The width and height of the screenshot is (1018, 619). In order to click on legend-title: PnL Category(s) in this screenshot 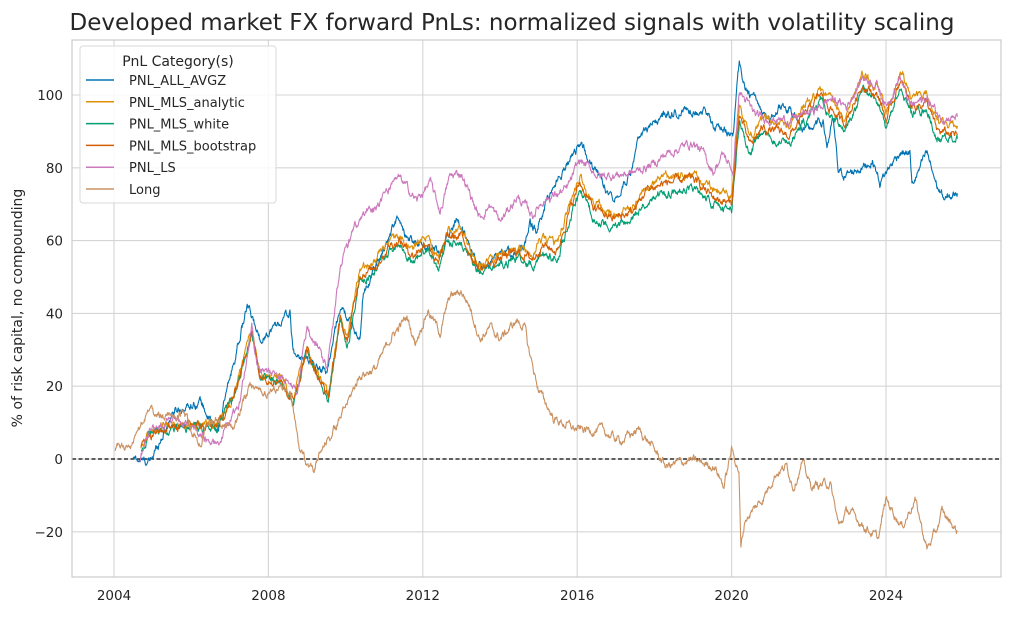, I will do `click(178, 62)`.